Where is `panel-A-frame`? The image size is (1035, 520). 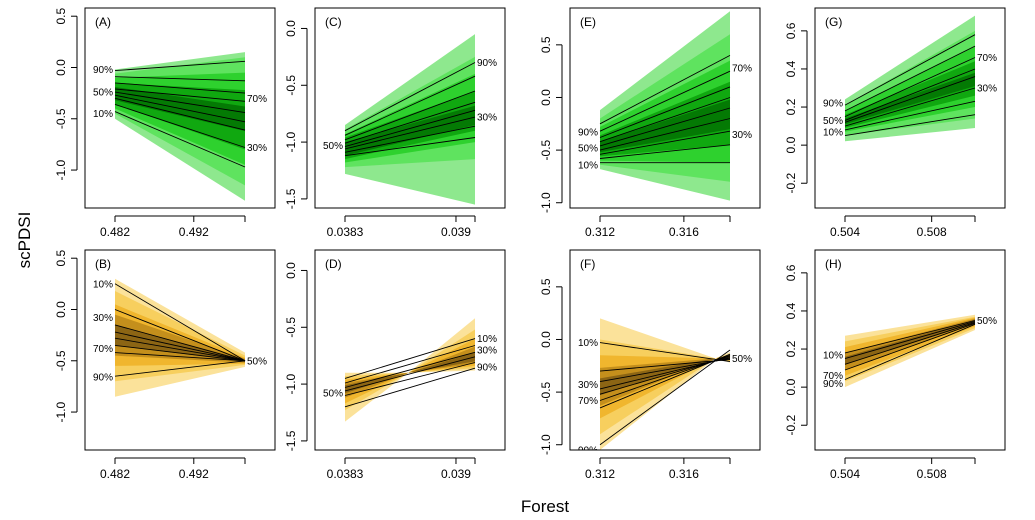
panel-A-frame is located at coordinates (180, 108).